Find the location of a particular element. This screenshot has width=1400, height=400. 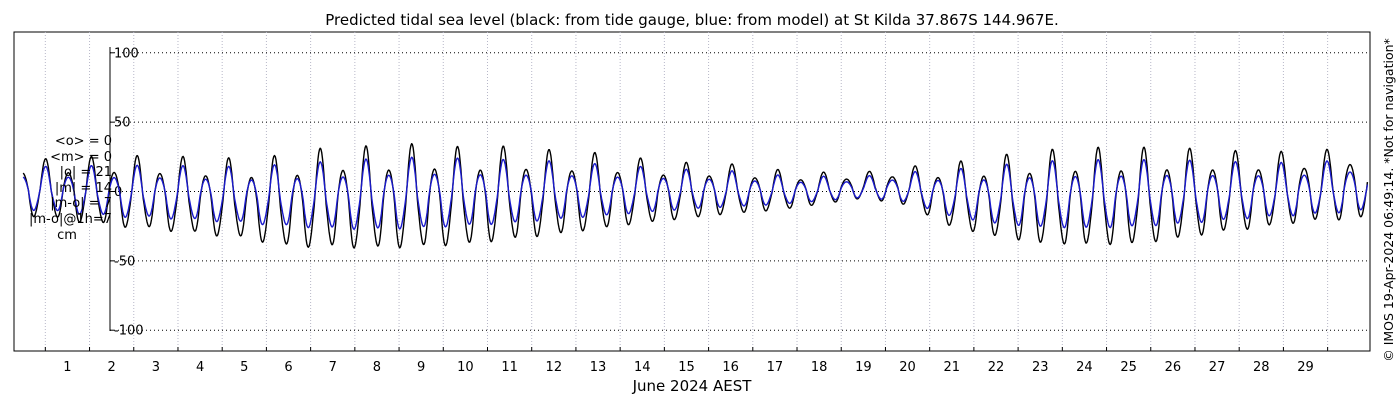

x-tick-label: 9 is located at coordinates (421, 367).